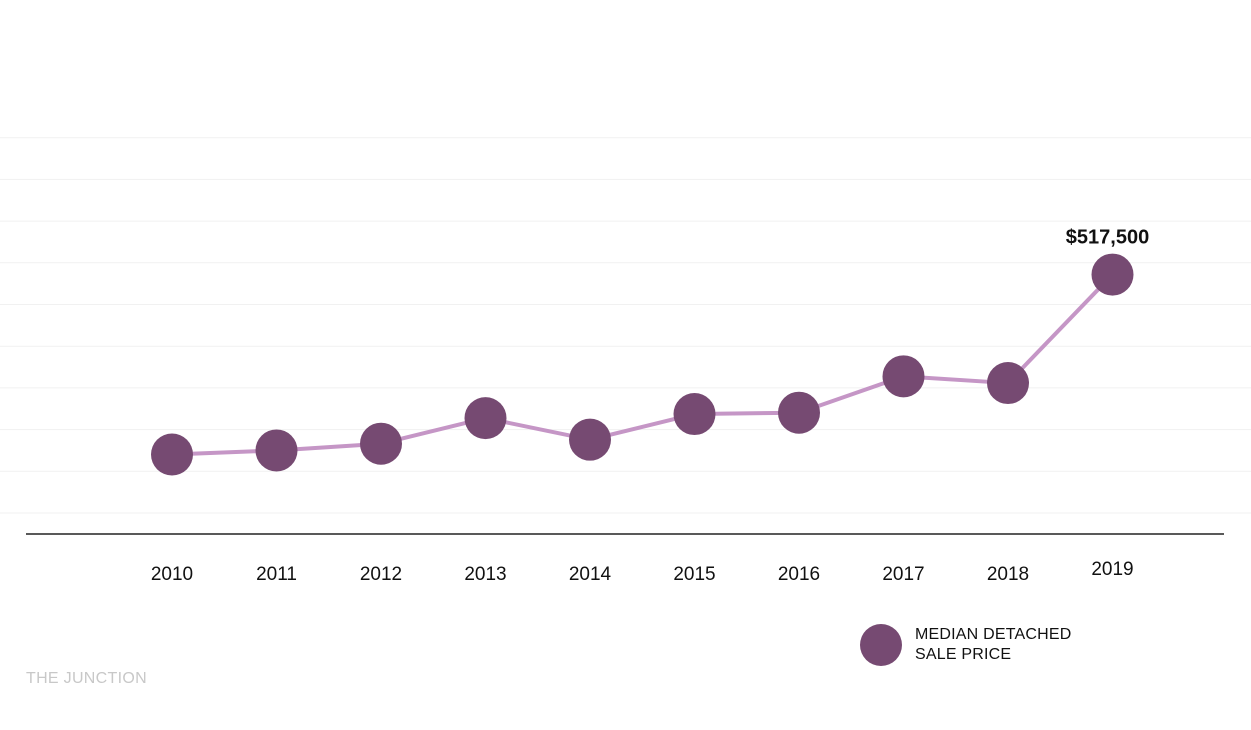 The width and height of the screenshot is (1251, 730). What do you see at coordinates (799, 412) in the screenshot?
I see `data-point-2016` at bounding box center [799, 412].